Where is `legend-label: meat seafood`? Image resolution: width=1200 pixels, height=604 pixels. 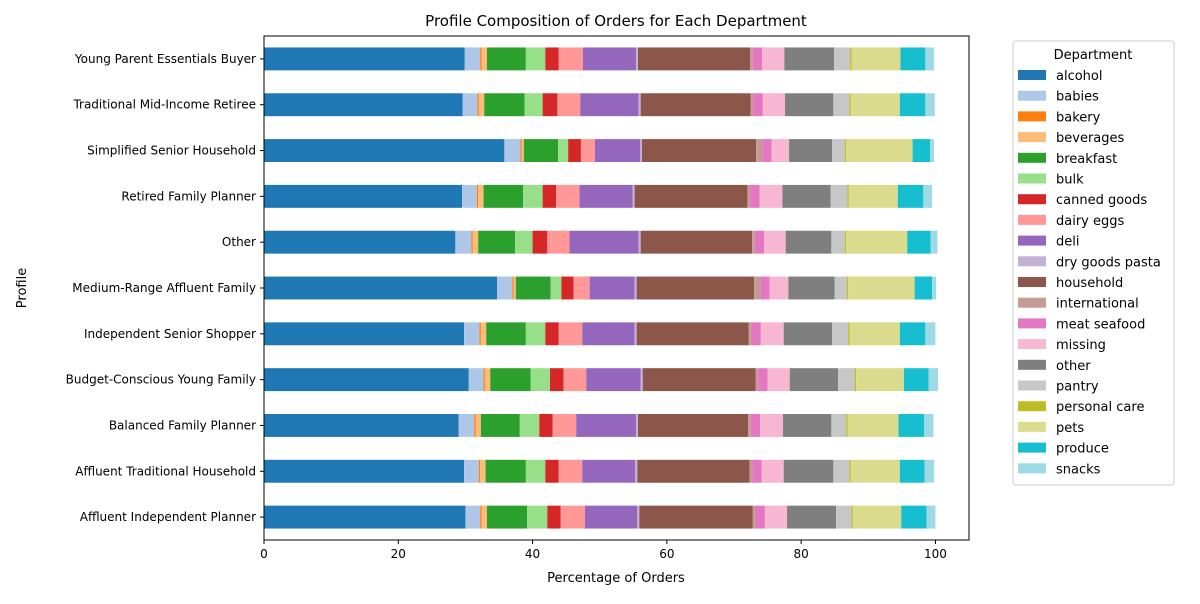
legend-label: meat seafood is located at coordinates (1100, 324).